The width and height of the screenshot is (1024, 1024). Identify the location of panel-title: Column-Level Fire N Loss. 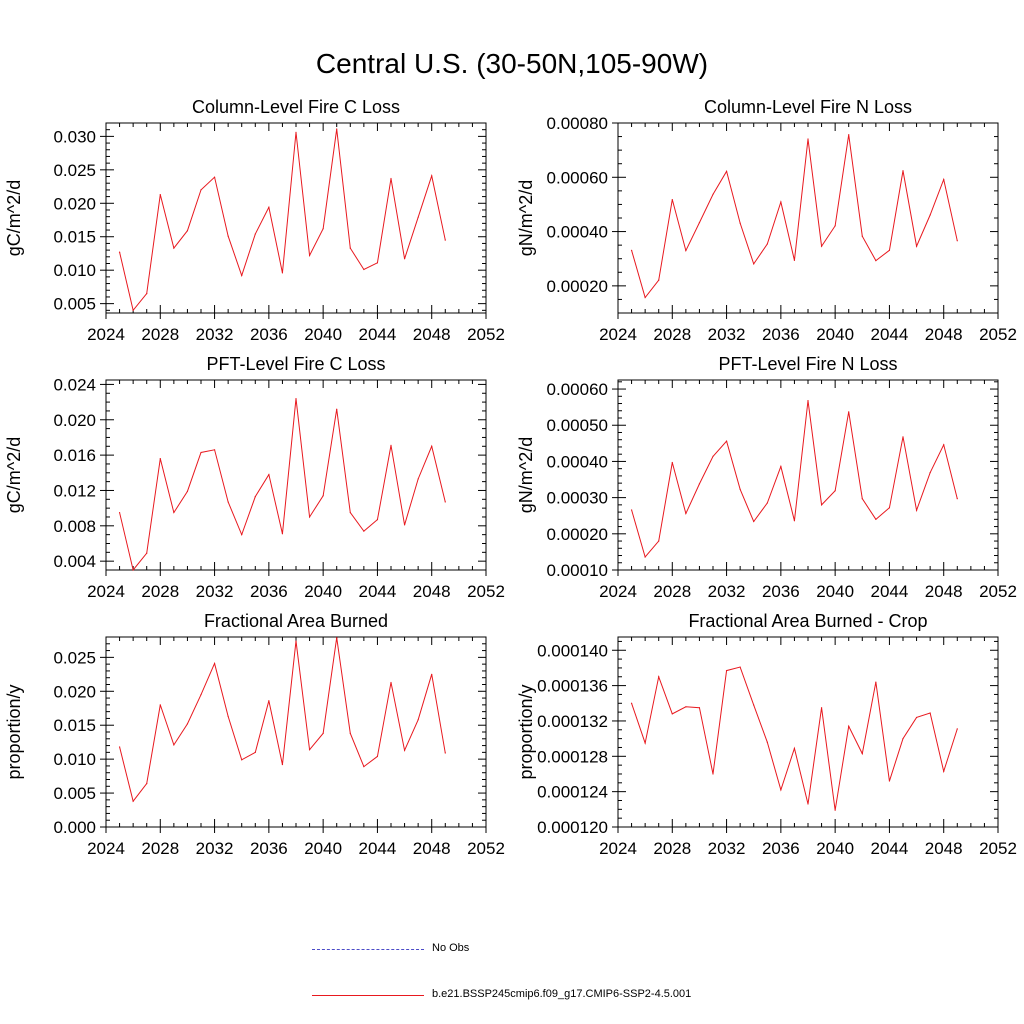
(808, 107).